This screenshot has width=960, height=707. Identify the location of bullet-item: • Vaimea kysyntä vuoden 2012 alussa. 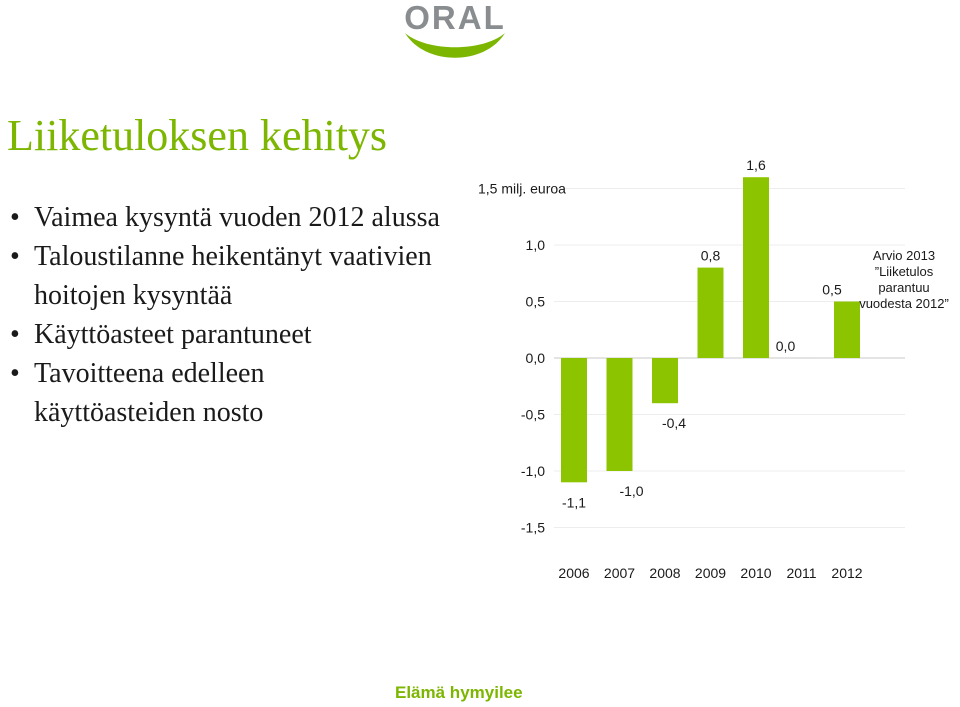
(225, 217).